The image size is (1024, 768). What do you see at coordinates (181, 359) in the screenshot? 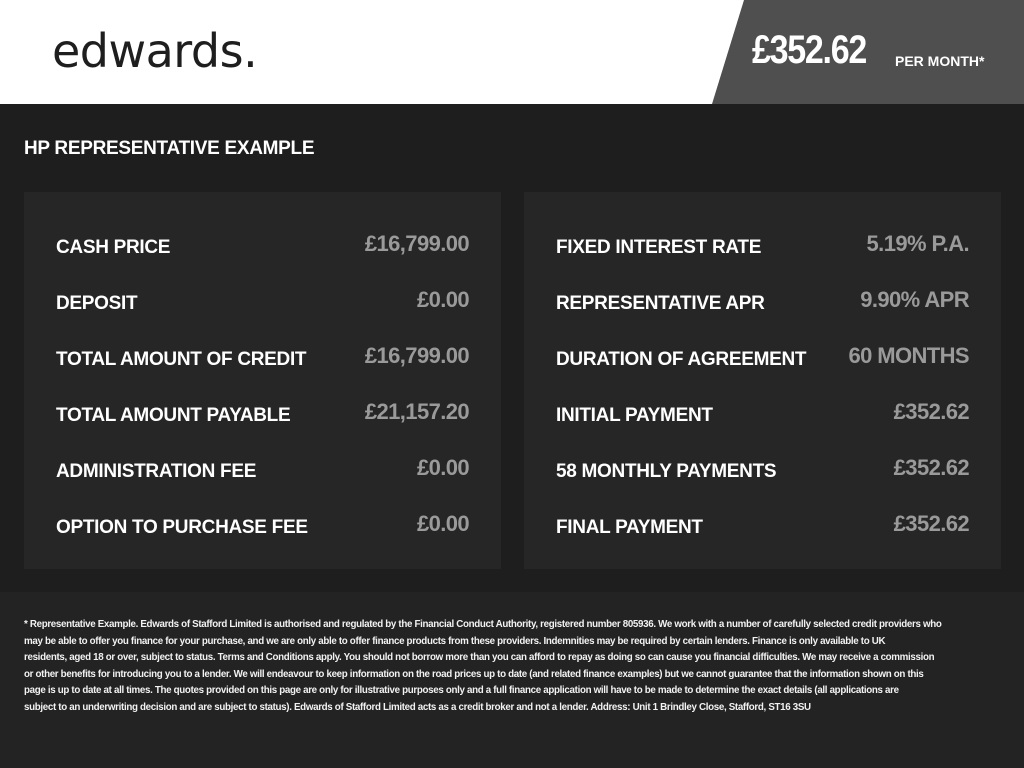
I see `finance-label: TOTAL AMOUNT OF CREDIT` at bounding box center [181, 359].